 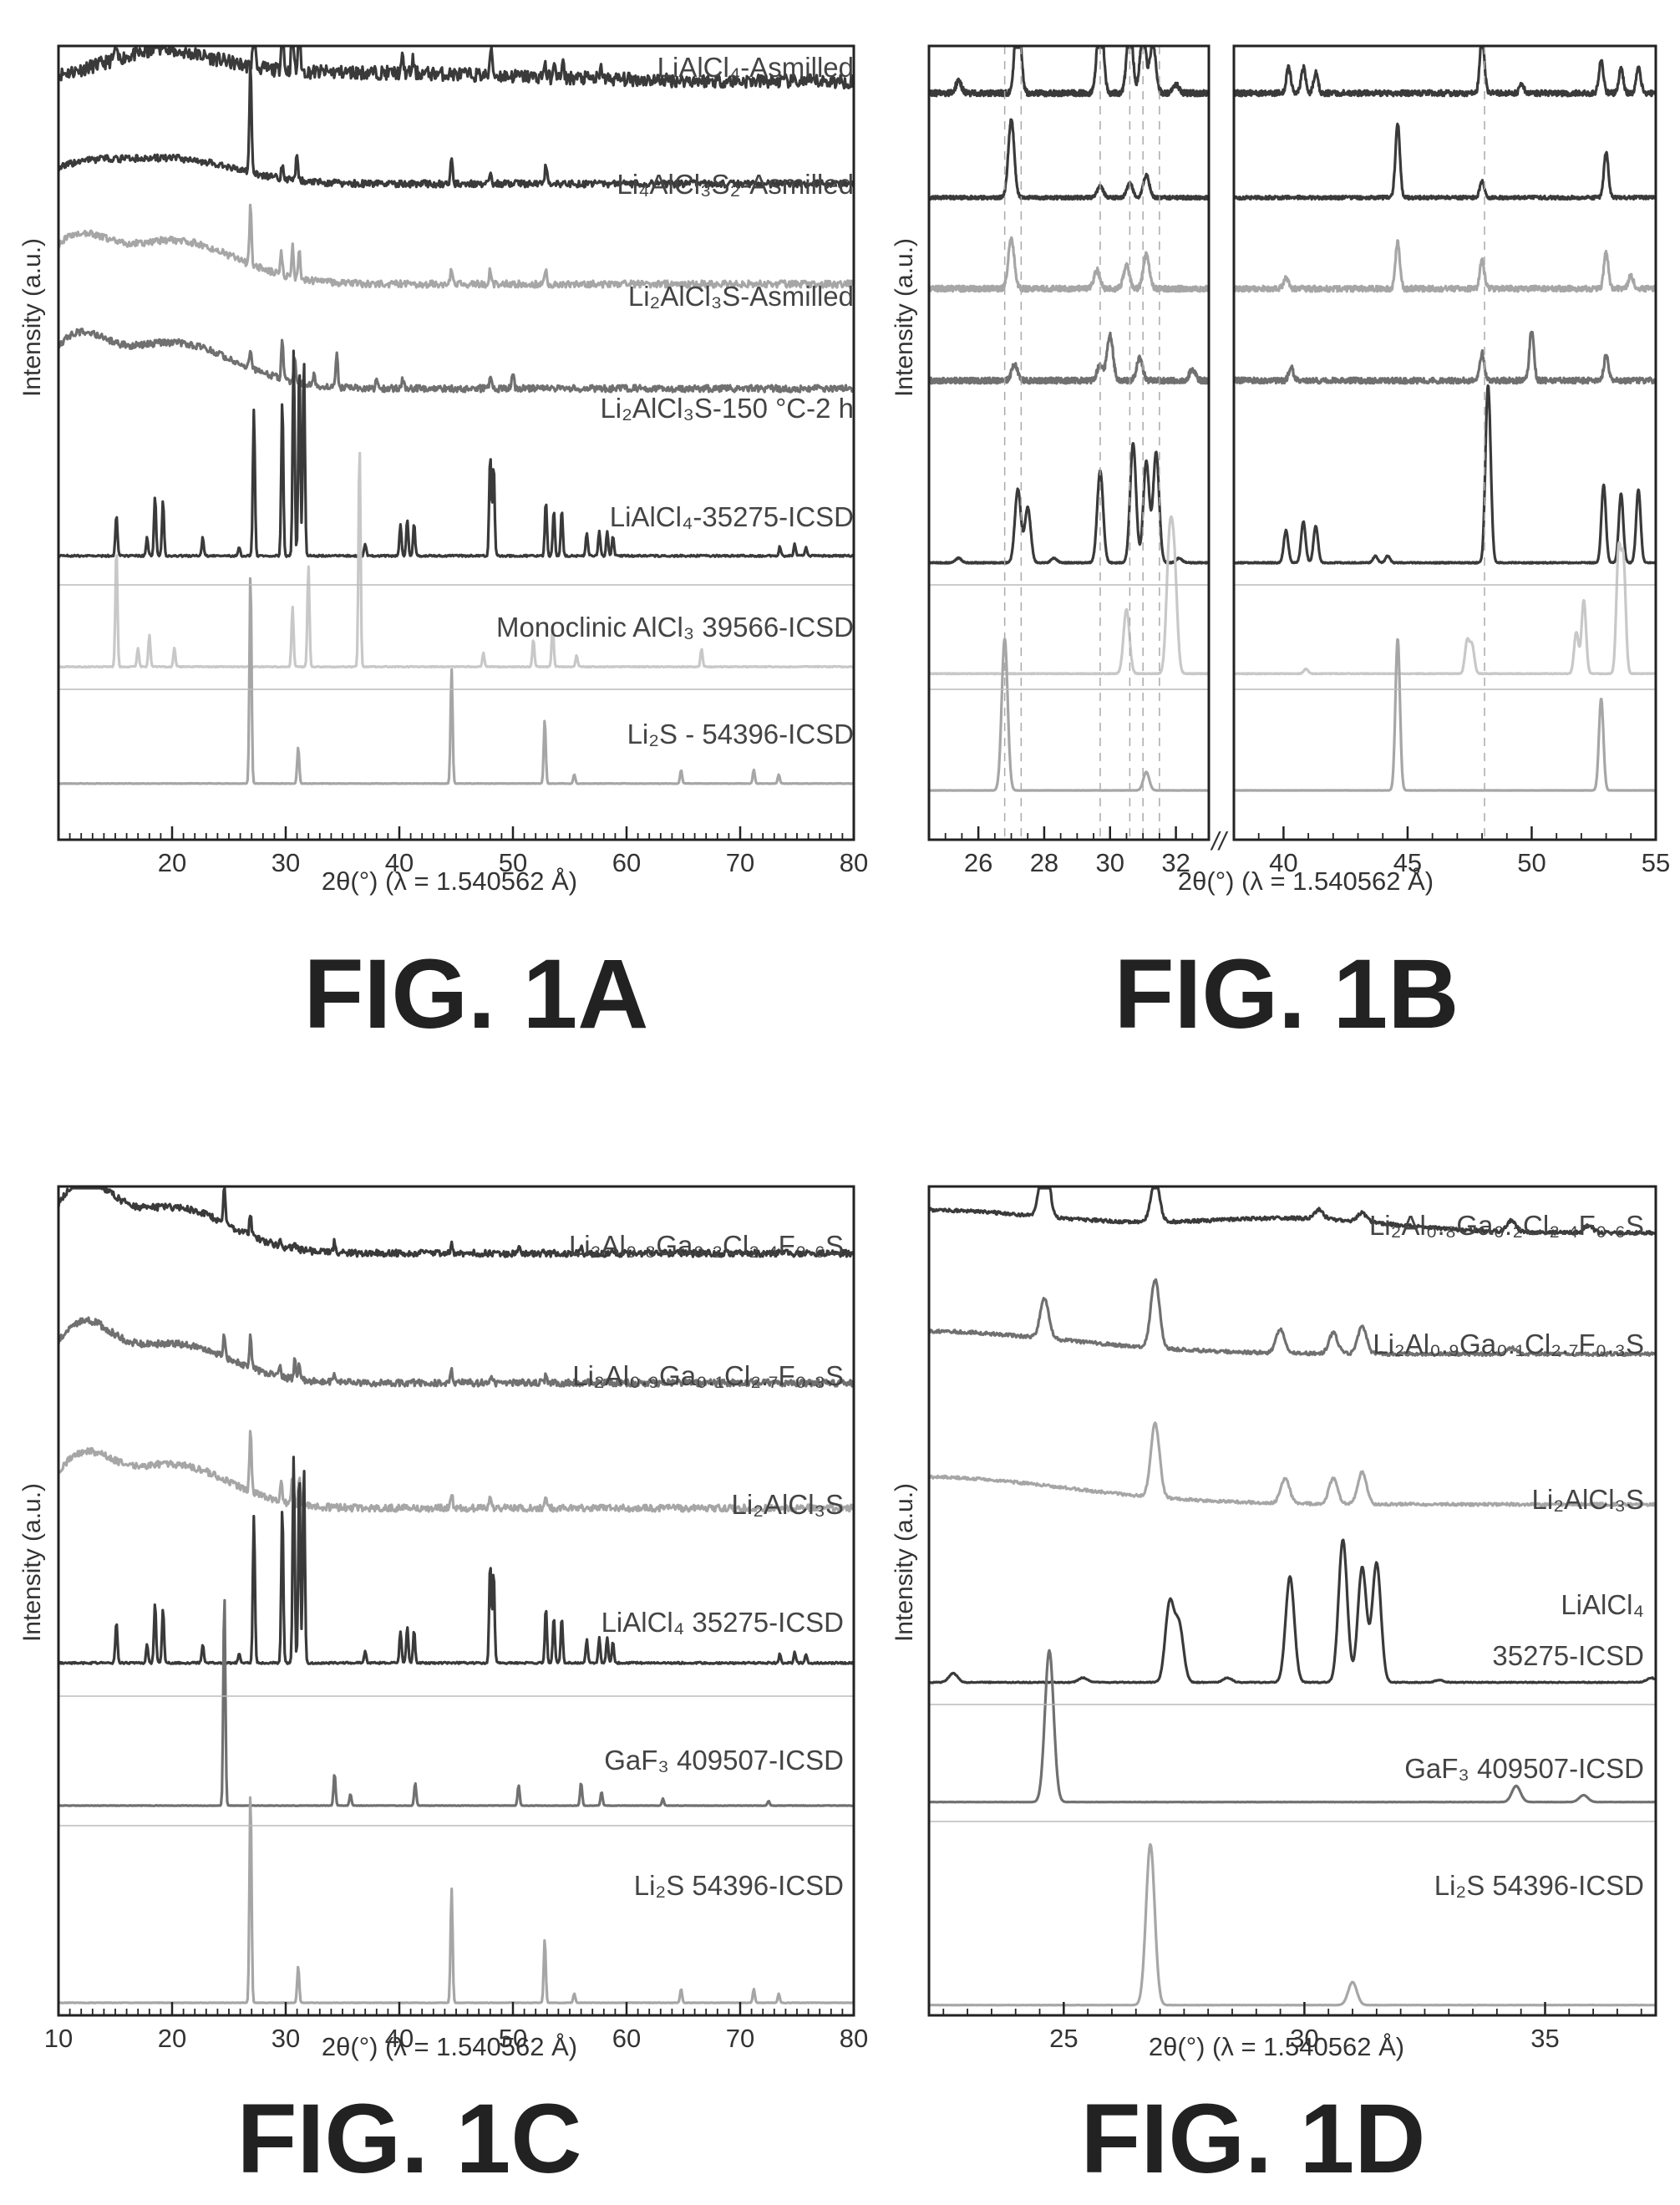 What do you see at coordinates (1219, 841) in the screenshot?
I see `axis-break-mark: //` at bounding box center [1219, 841].